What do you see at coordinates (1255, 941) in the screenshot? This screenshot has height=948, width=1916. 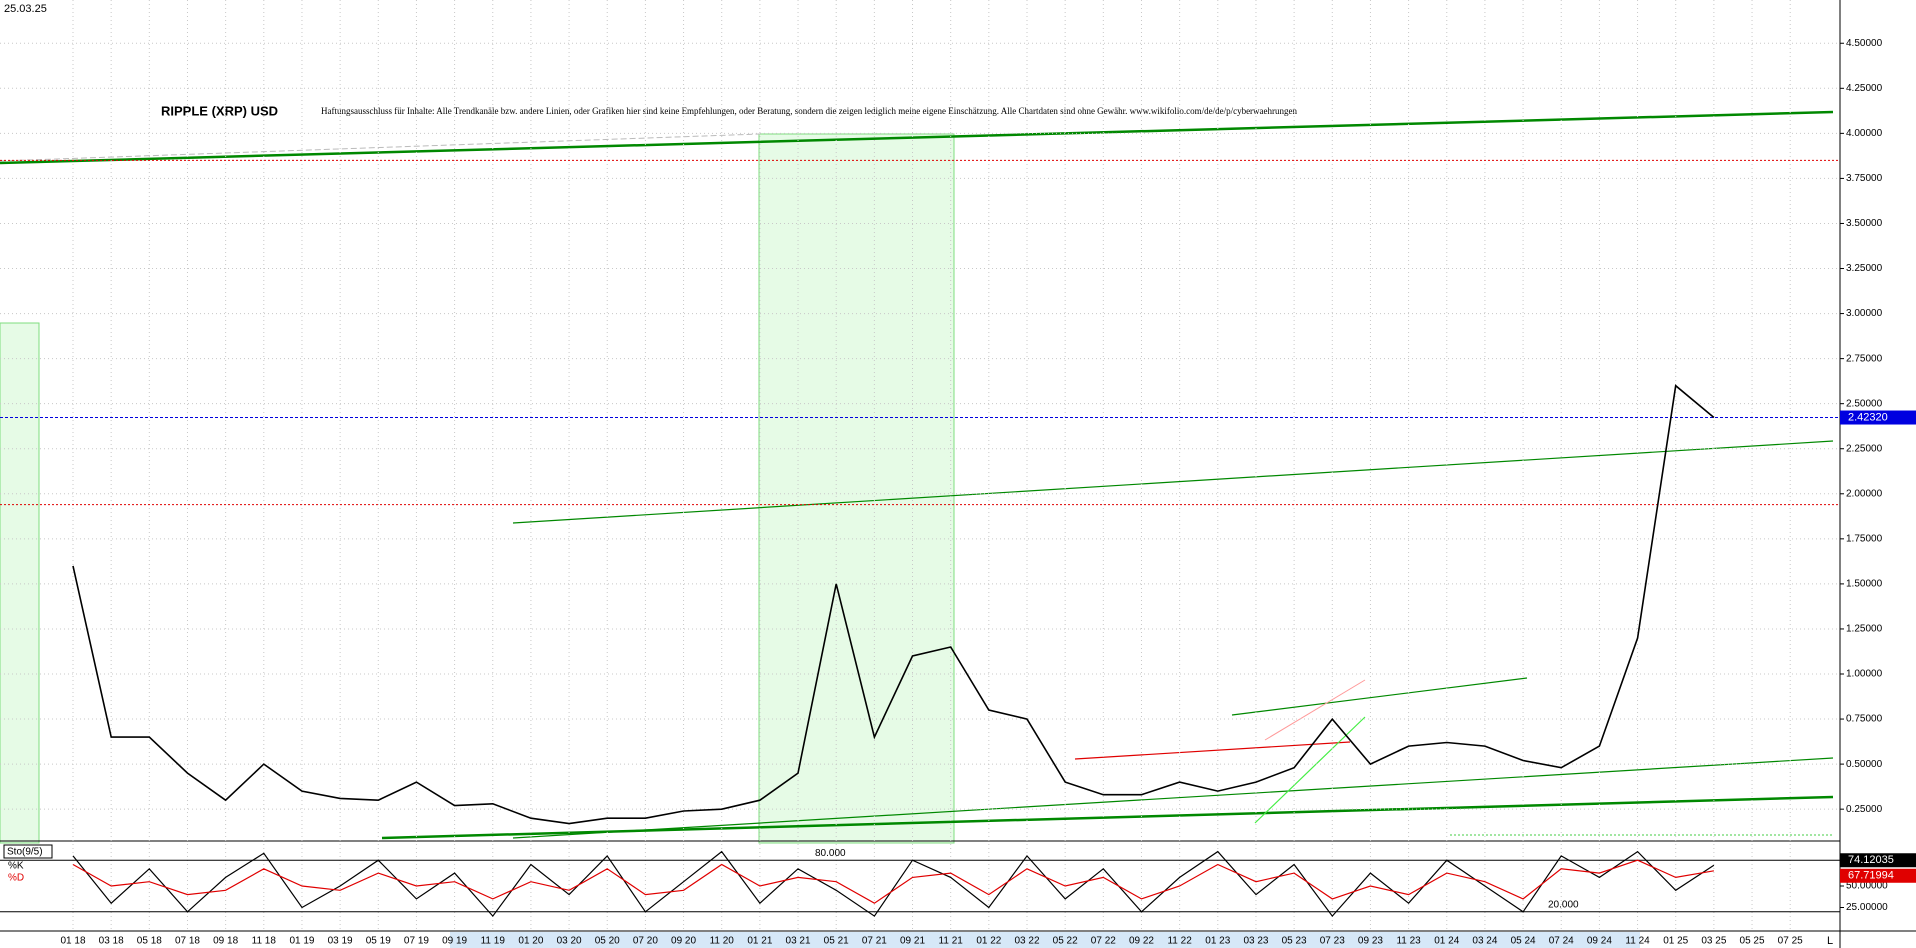 I see `x-tick-label: 03 23` at bounding box center [1255, 941].